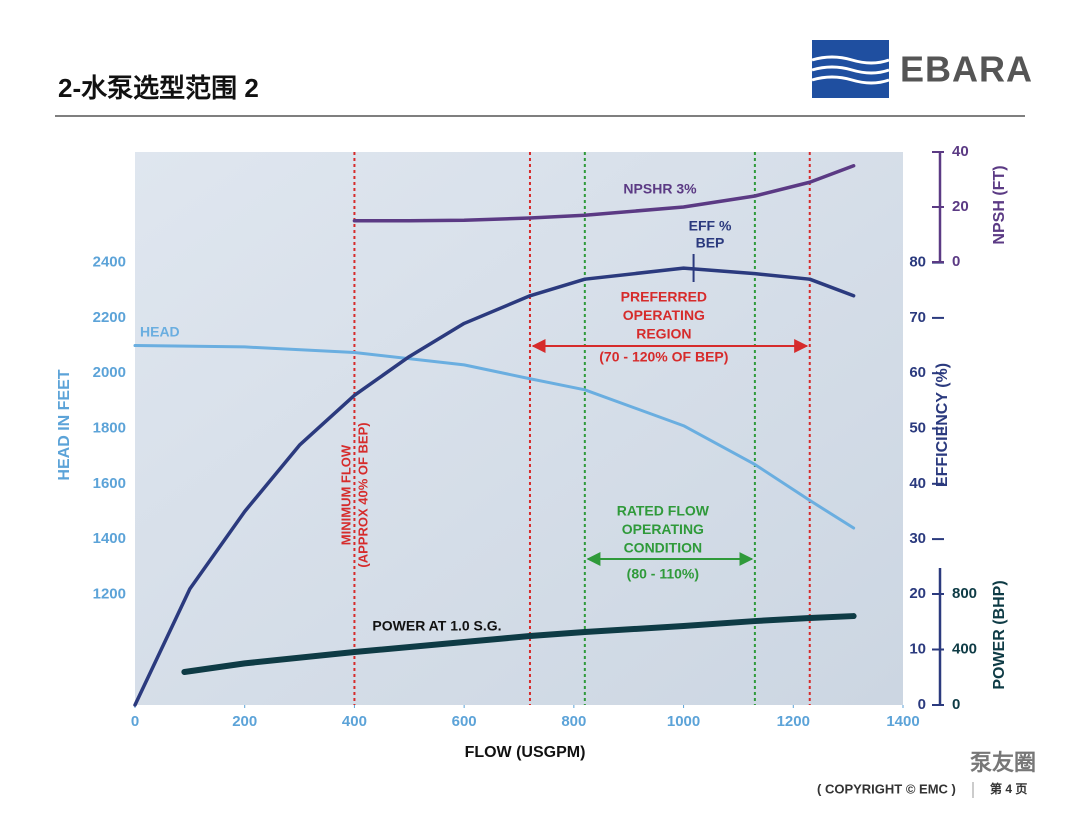  I want to click on x-tick-label: 400, so click(354, 721).